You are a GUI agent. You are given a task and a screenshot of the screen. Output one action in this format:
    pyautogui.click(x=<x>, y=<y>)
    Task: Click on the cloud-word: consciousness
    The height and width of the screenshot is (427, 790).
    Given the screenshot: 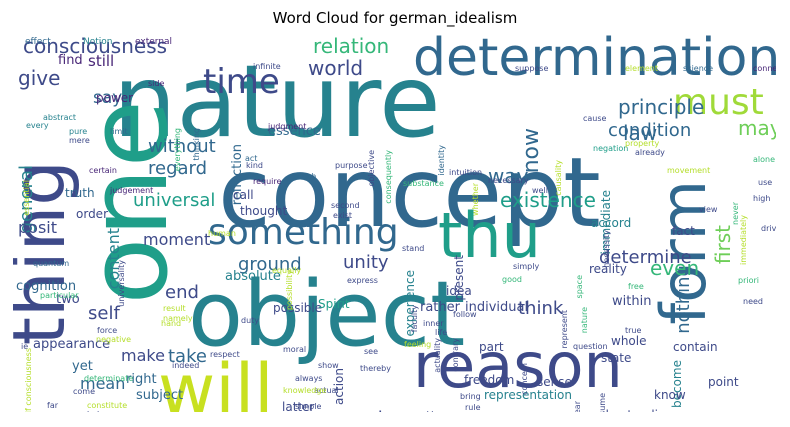 What is the action you would take?
    pyautogui.click(x=95, y=46)
    